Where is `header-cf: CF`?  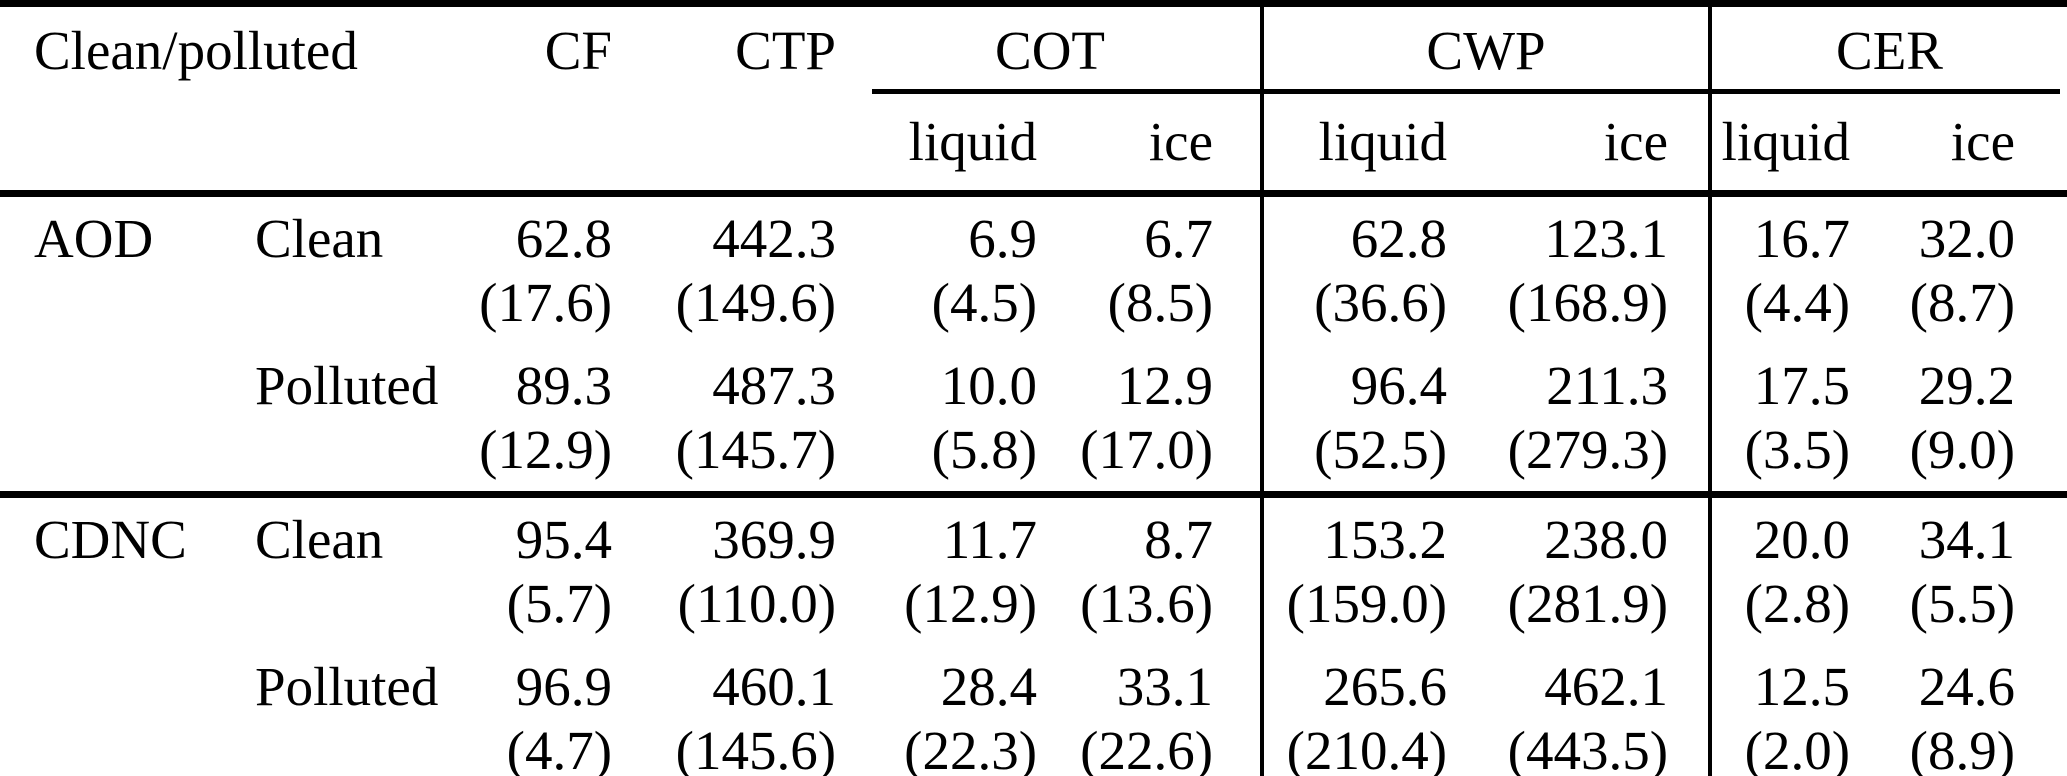 header-cf: CF is located at coordinates (578, 50).